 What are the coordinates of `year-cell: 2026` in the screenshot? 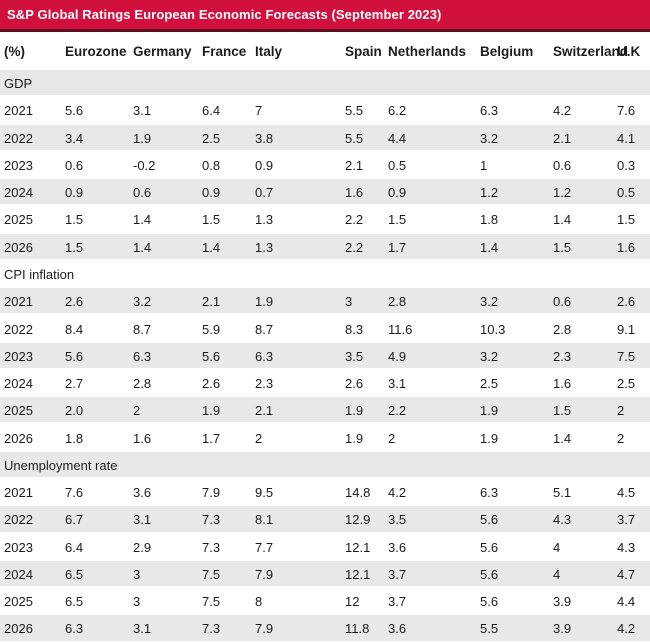 It's located at (18, 629).